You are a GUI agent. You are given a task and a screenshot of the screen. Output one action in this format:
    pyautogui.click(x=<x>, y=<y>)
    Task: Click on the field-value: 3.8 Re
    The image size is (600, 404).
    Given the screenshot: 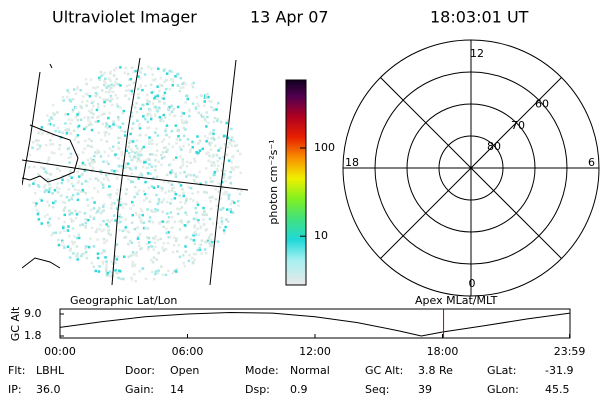 What is the action you would take?
    pyautogui.click(x=435, y=370)
    